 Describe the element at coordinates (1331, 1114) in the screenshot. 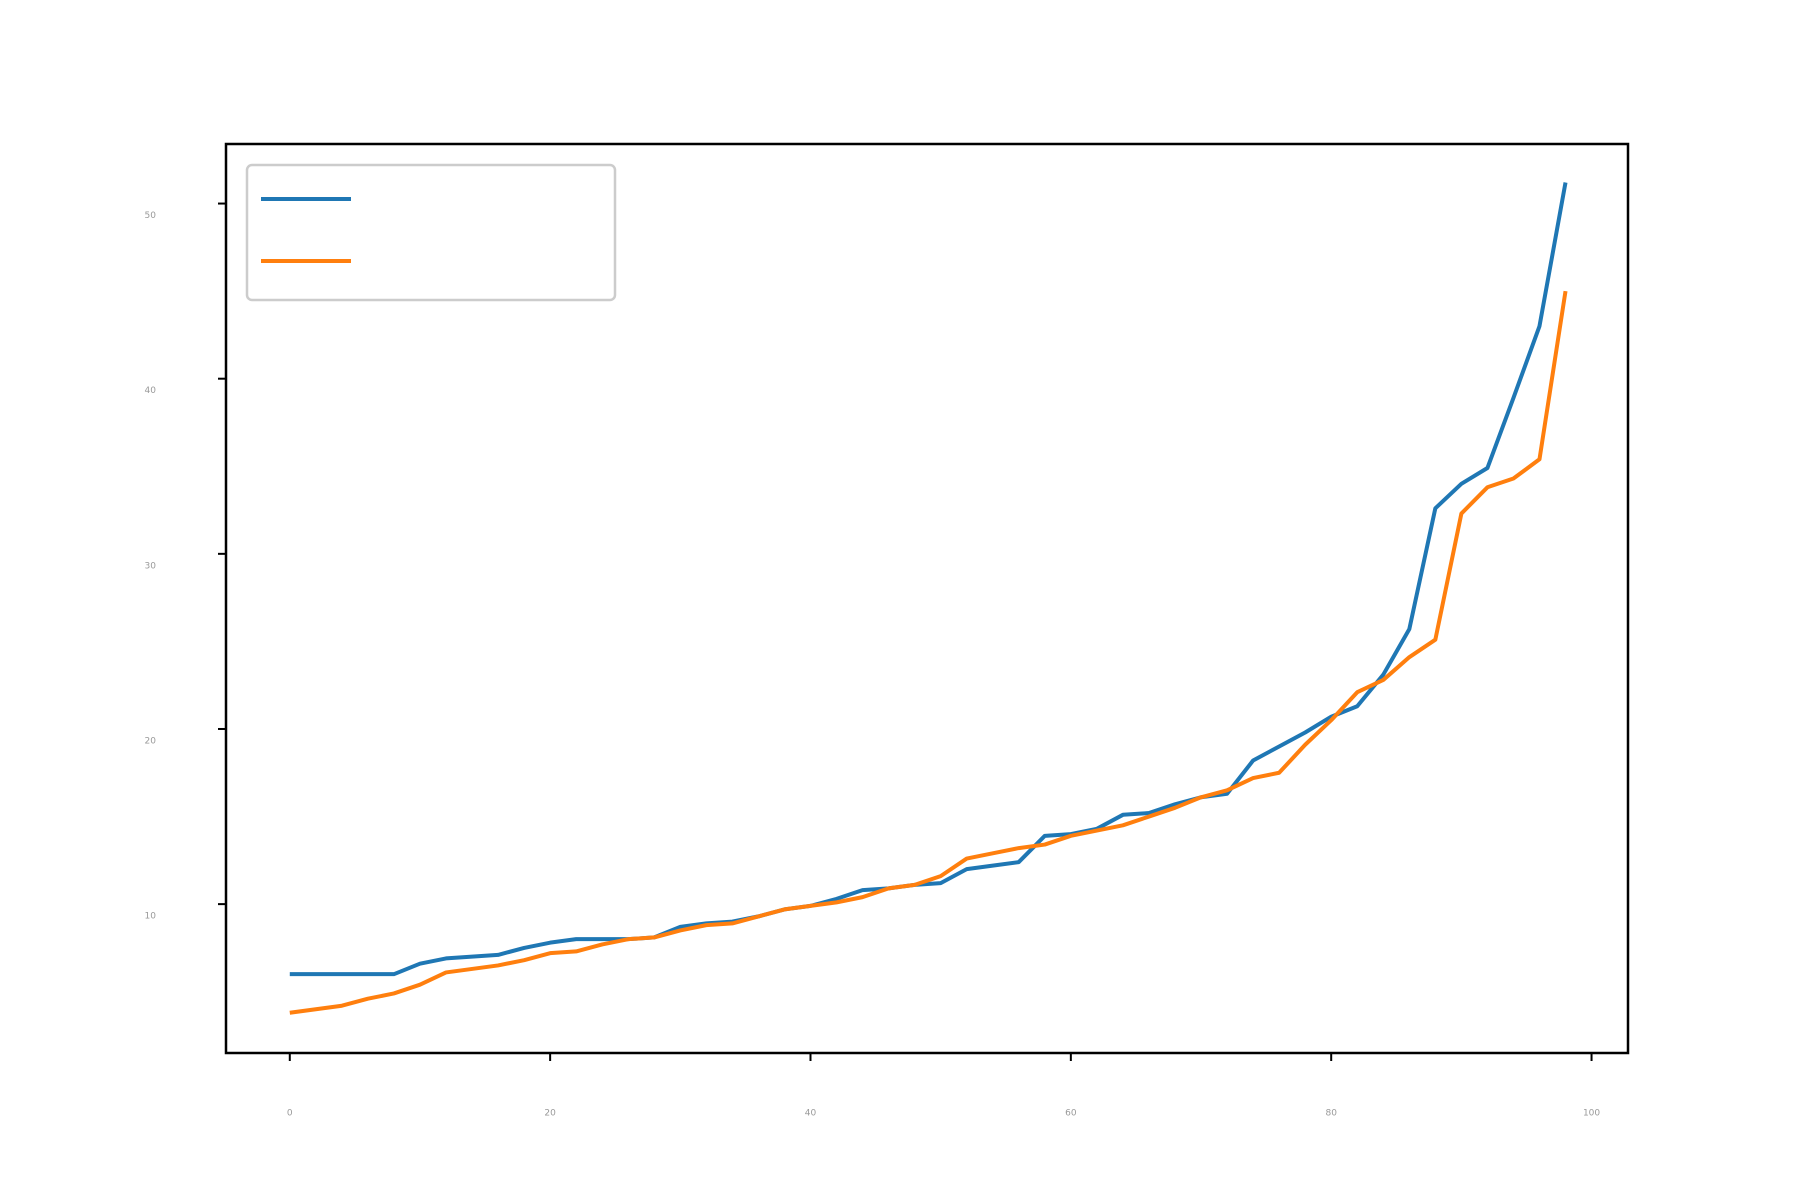

I see `x-tick-label: 80` at that location.